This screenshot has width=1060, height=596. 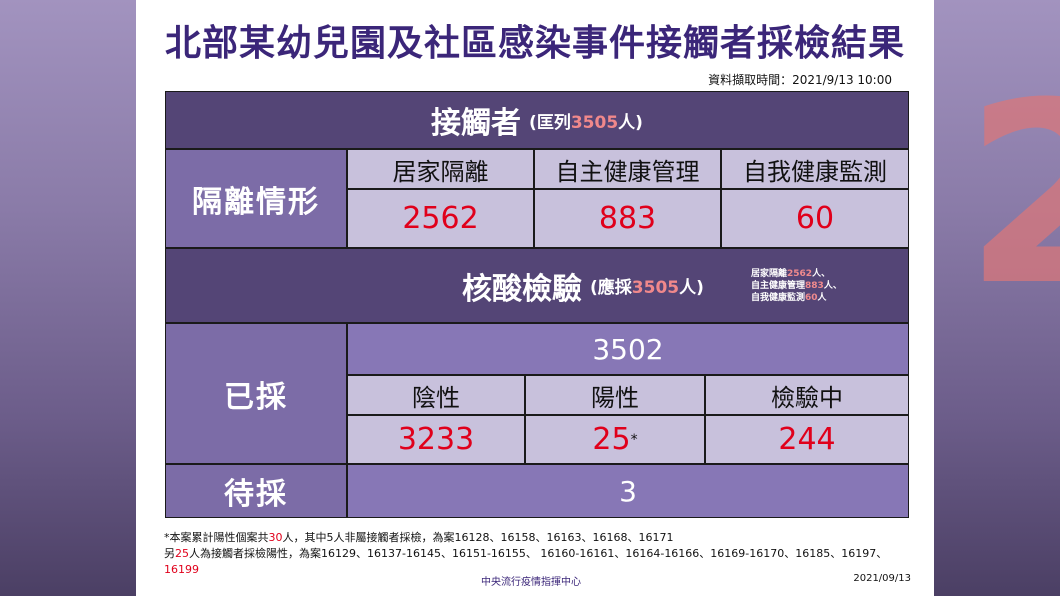 I want to click on quarantine-val-self-monitor: 60, so click(x=815, y=218).